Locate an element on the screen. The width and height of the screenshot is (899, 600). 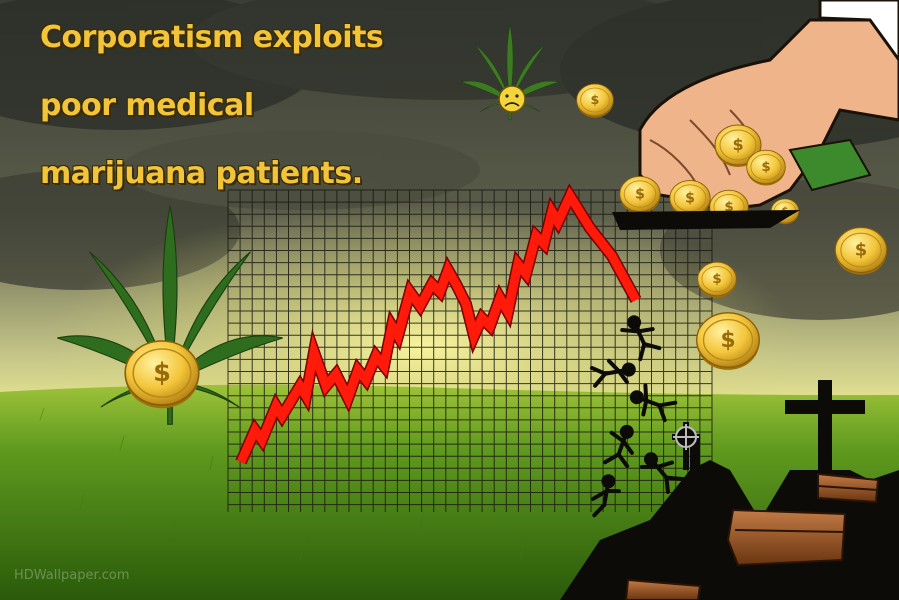
greedy-hand is located at coordinates (755, 115).